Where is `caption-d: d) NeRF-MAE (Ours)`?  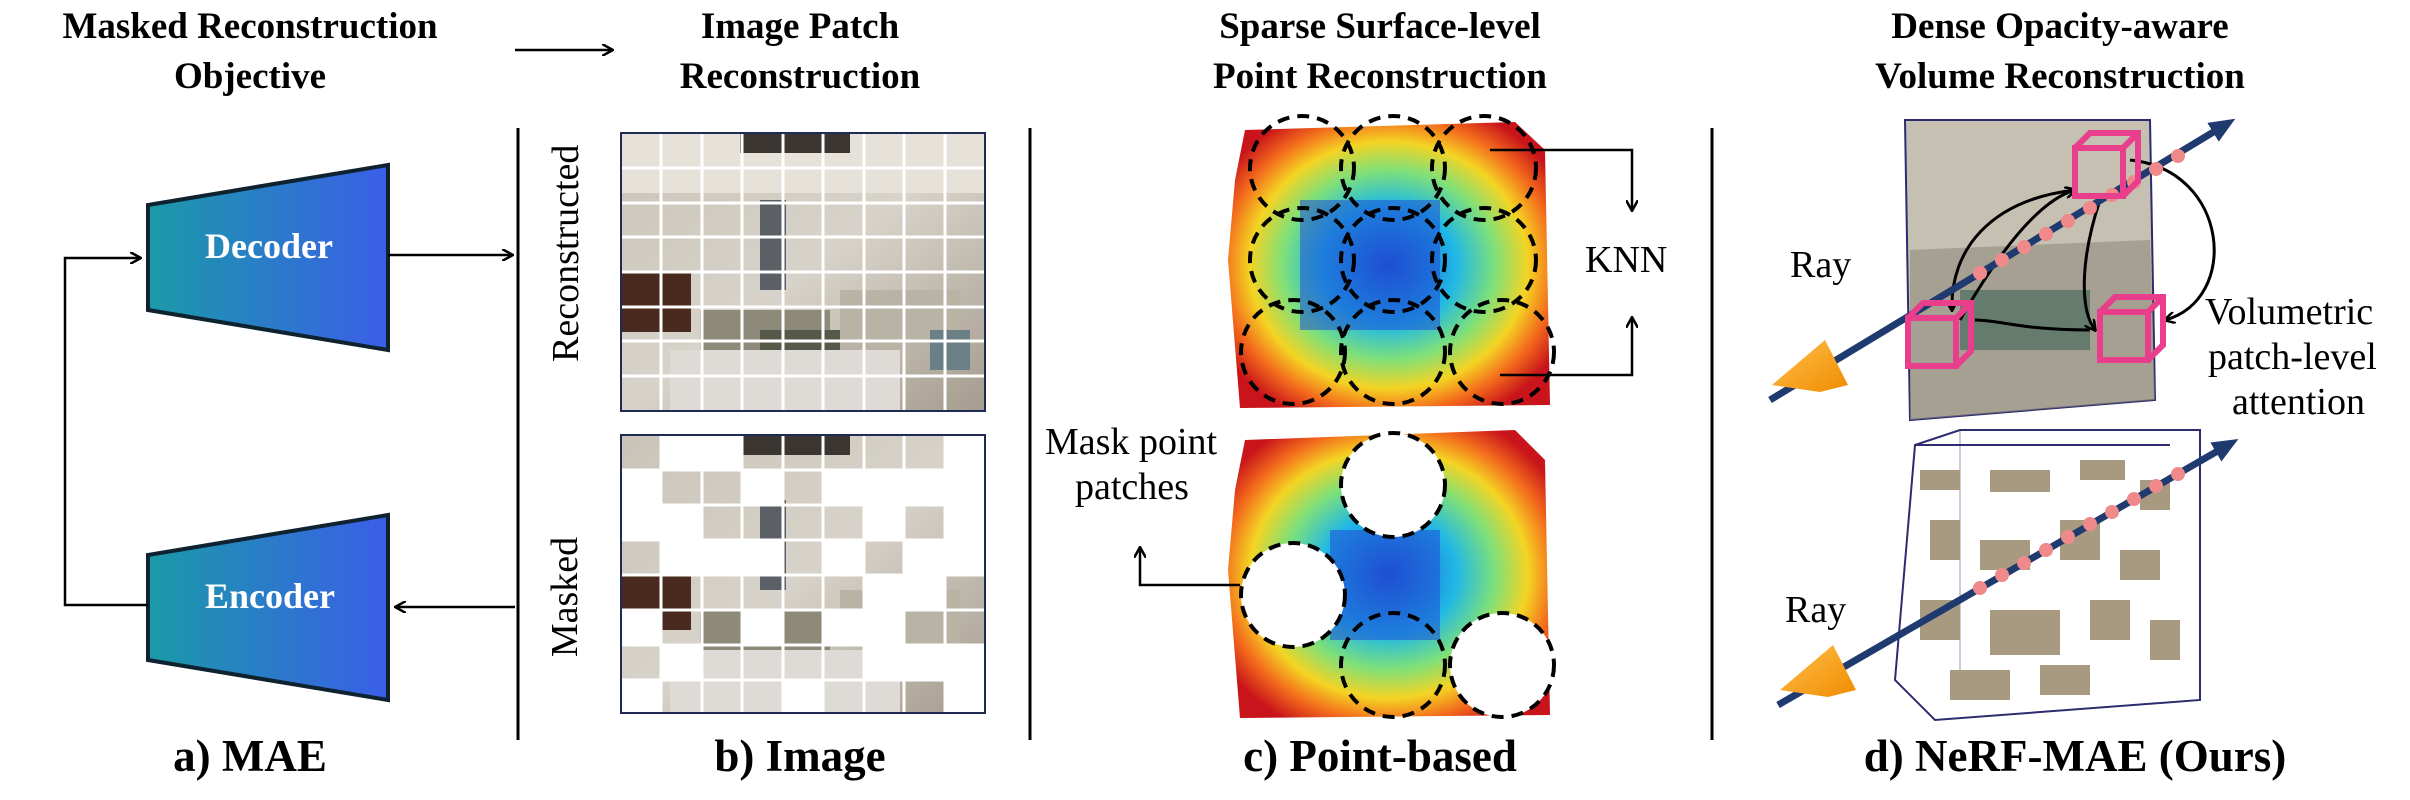 caption-d: d) NeRF-MAE (Ours) is located at coordinates (2075, 756).